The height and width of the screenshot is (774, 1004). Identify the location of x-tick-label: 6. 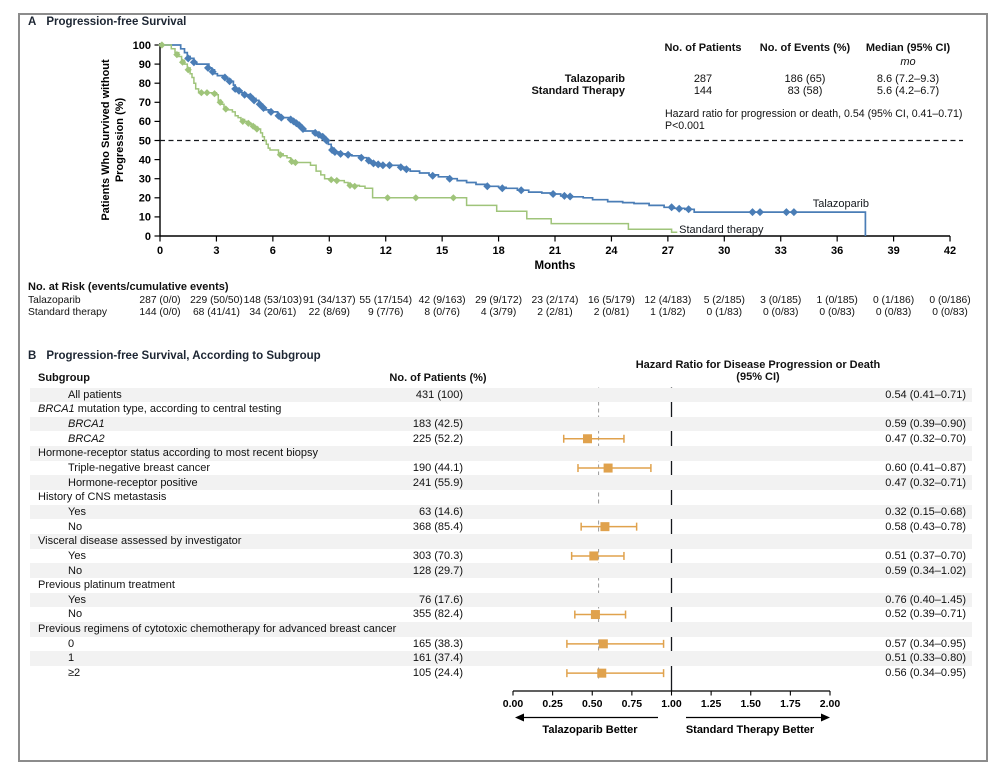
(273, 251).